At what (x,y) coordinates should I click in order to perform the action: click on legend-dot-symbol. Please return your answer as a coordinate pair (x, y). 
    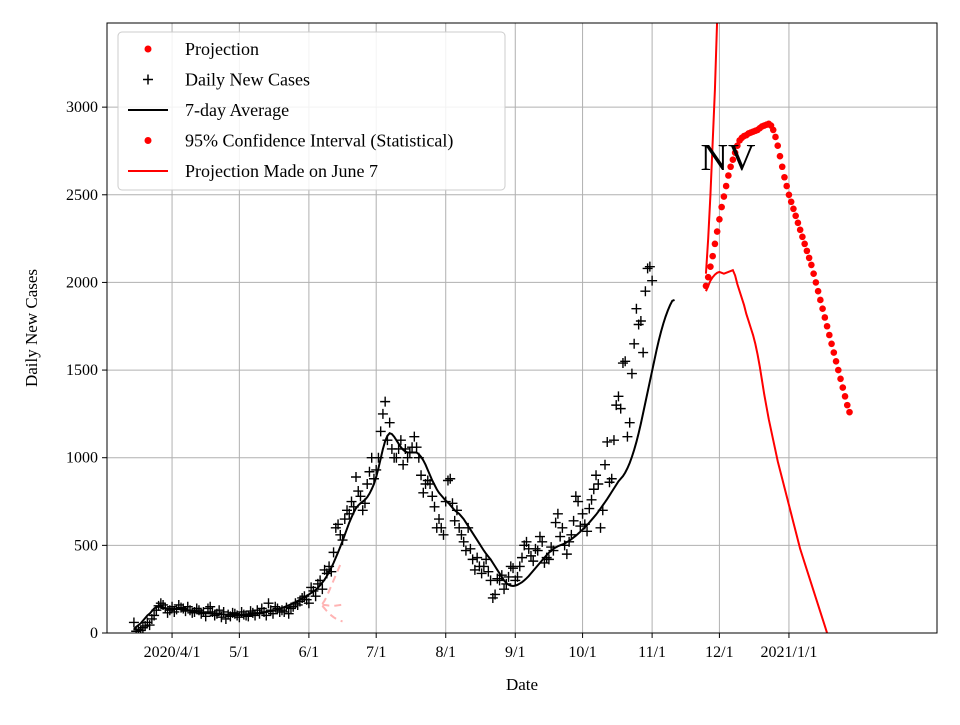
    Looking at the image, I should click on (148, 140).